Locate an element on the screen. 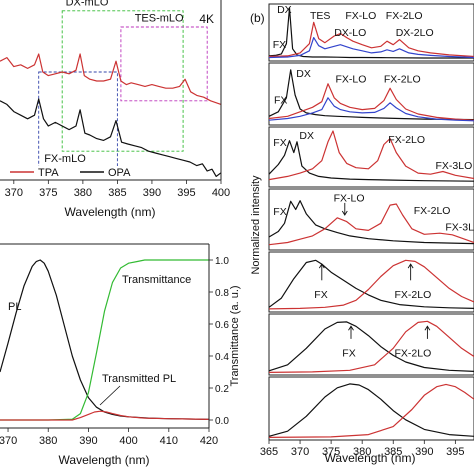  rp-peak-label: DX-LO is located at coordinates (350, 33).